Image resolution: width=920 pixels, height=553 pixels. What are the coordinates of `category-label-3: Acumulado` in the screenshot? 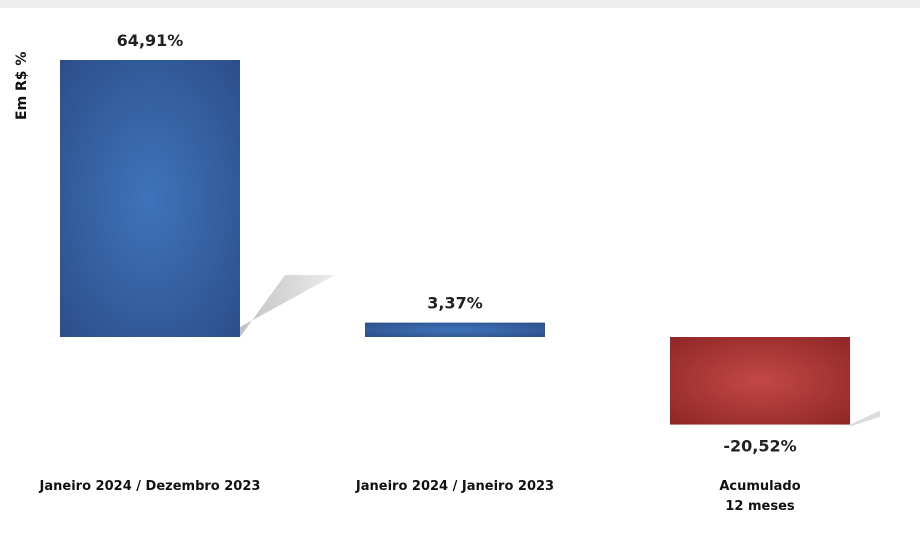 It's located at (759, 486).